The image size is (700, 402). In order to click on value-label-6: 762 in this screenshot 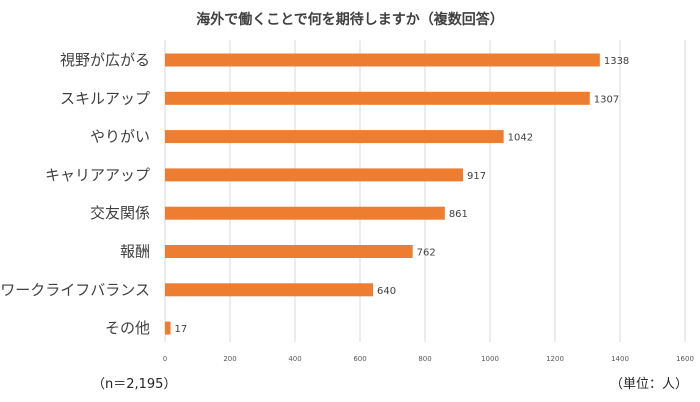, I will do `click(426, 253)`.